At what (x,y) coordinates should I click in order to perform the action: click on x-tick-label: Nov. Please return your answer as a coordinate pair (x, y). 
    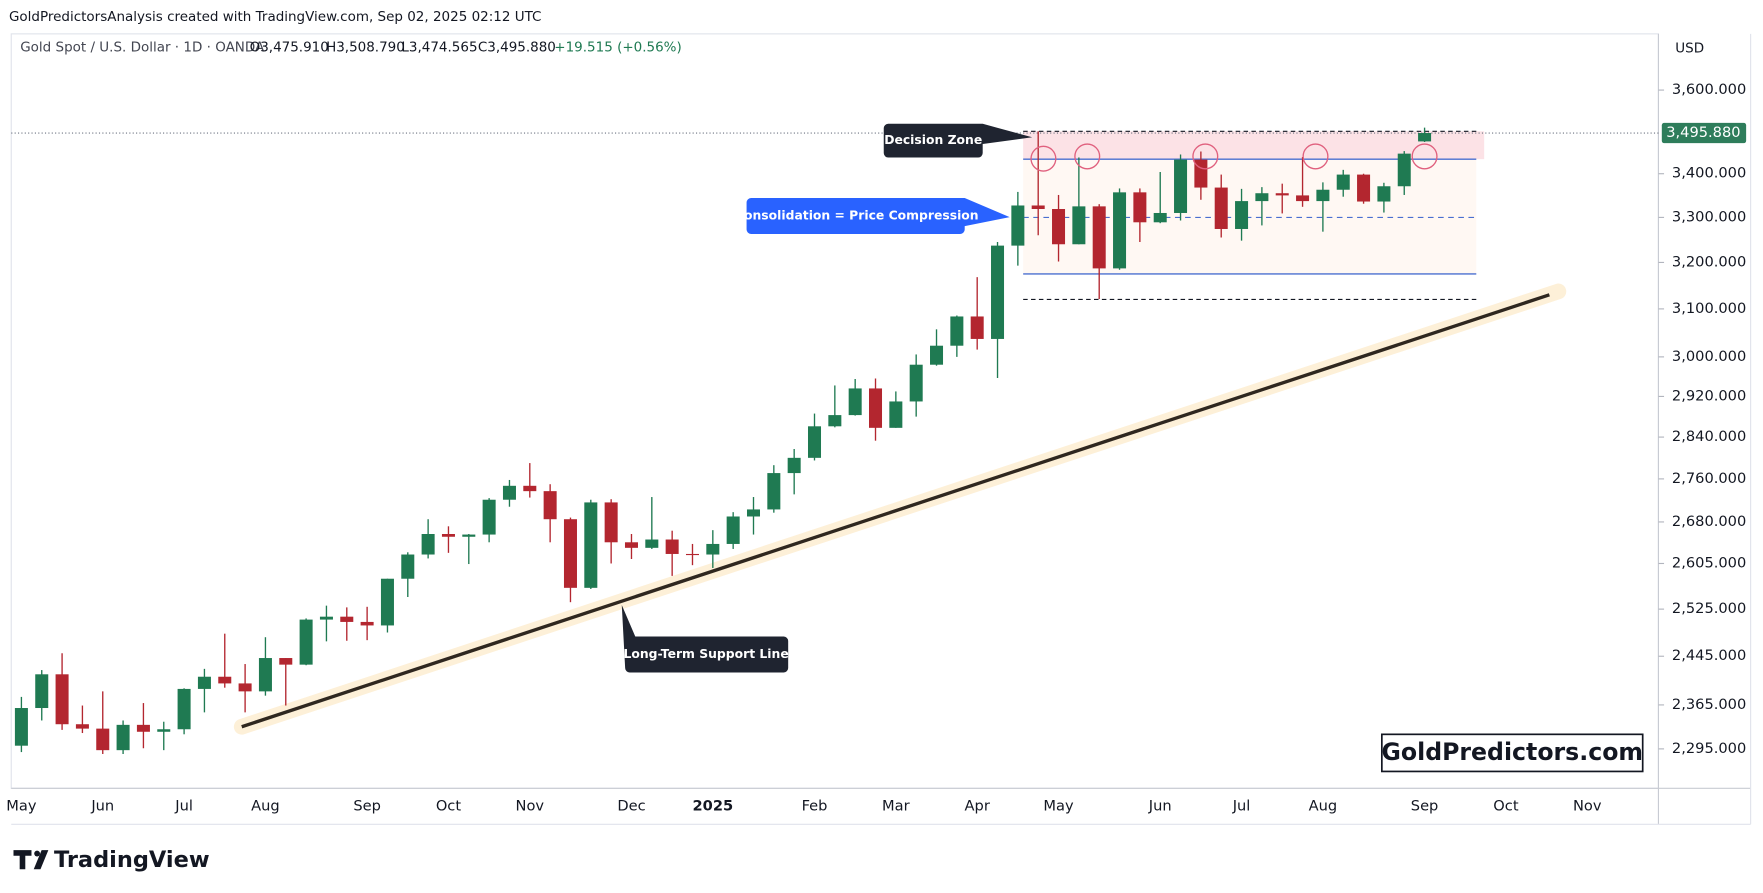
    Looking at the image, I should click on (1587, 805).